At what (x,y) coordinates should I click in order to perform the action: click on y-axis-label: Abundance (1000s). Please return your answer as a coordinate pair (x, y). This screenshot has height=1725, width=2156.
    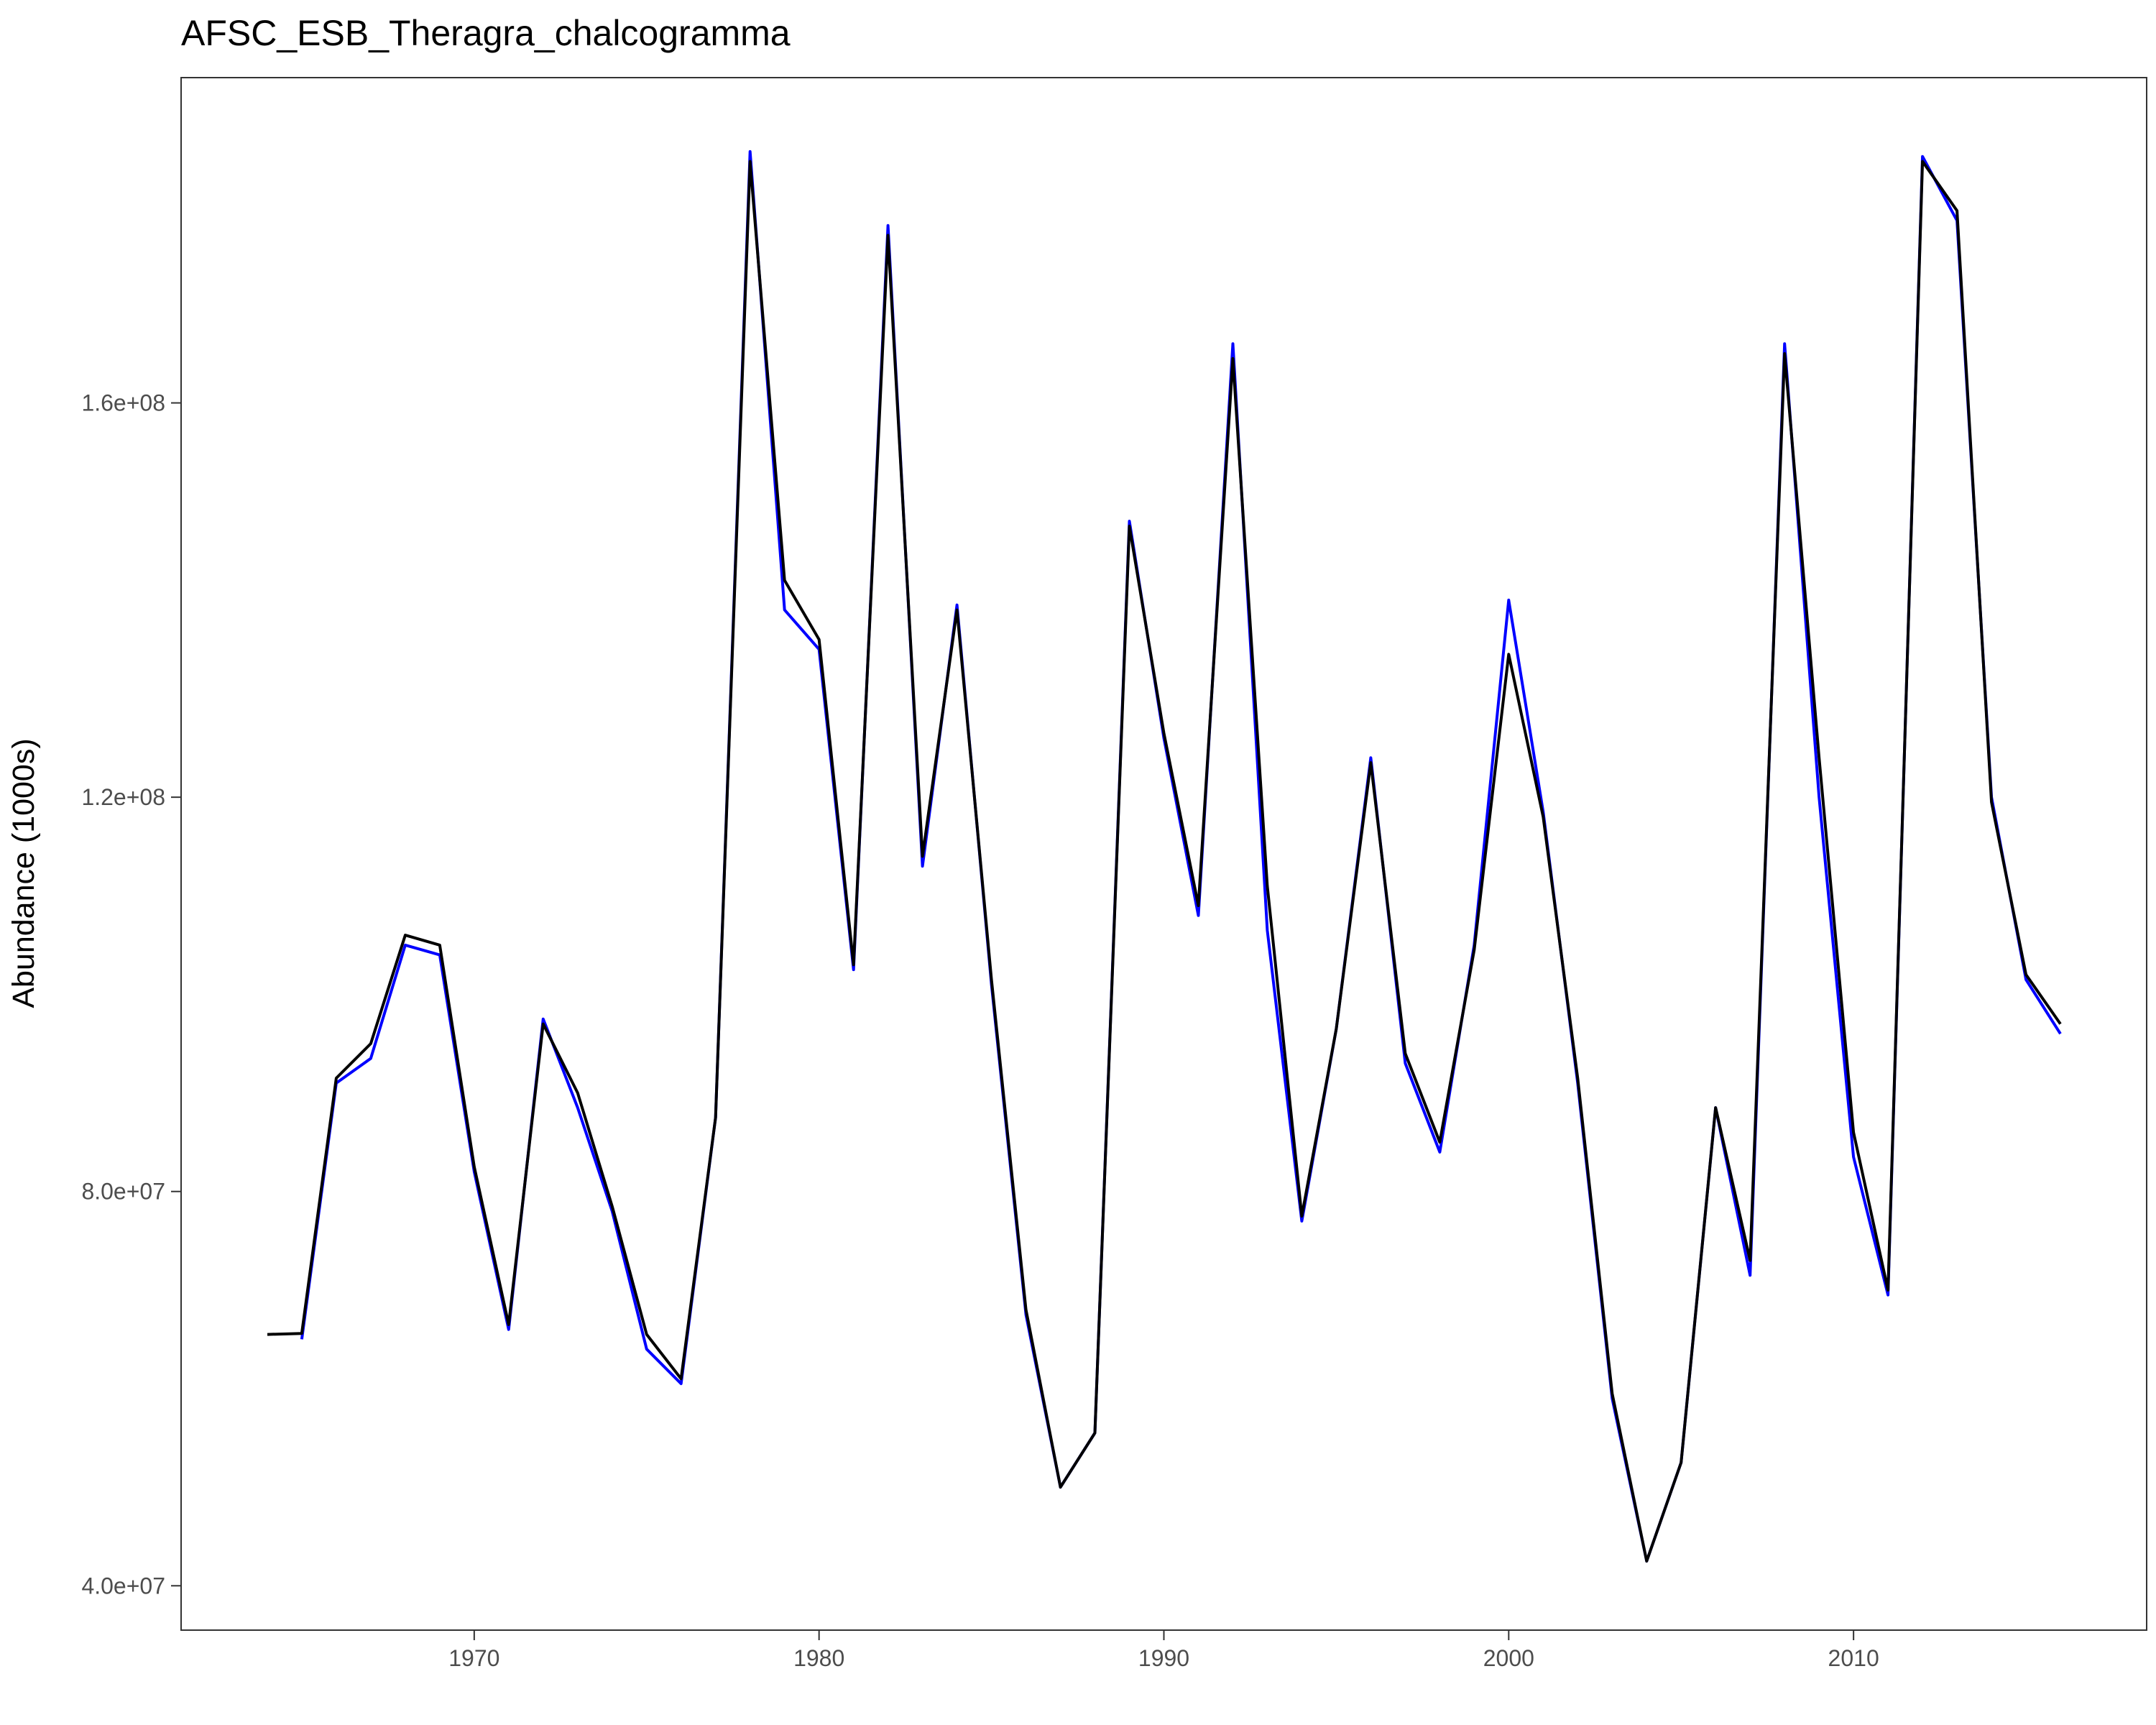
    Looking at the image, I should click on (23, 873).